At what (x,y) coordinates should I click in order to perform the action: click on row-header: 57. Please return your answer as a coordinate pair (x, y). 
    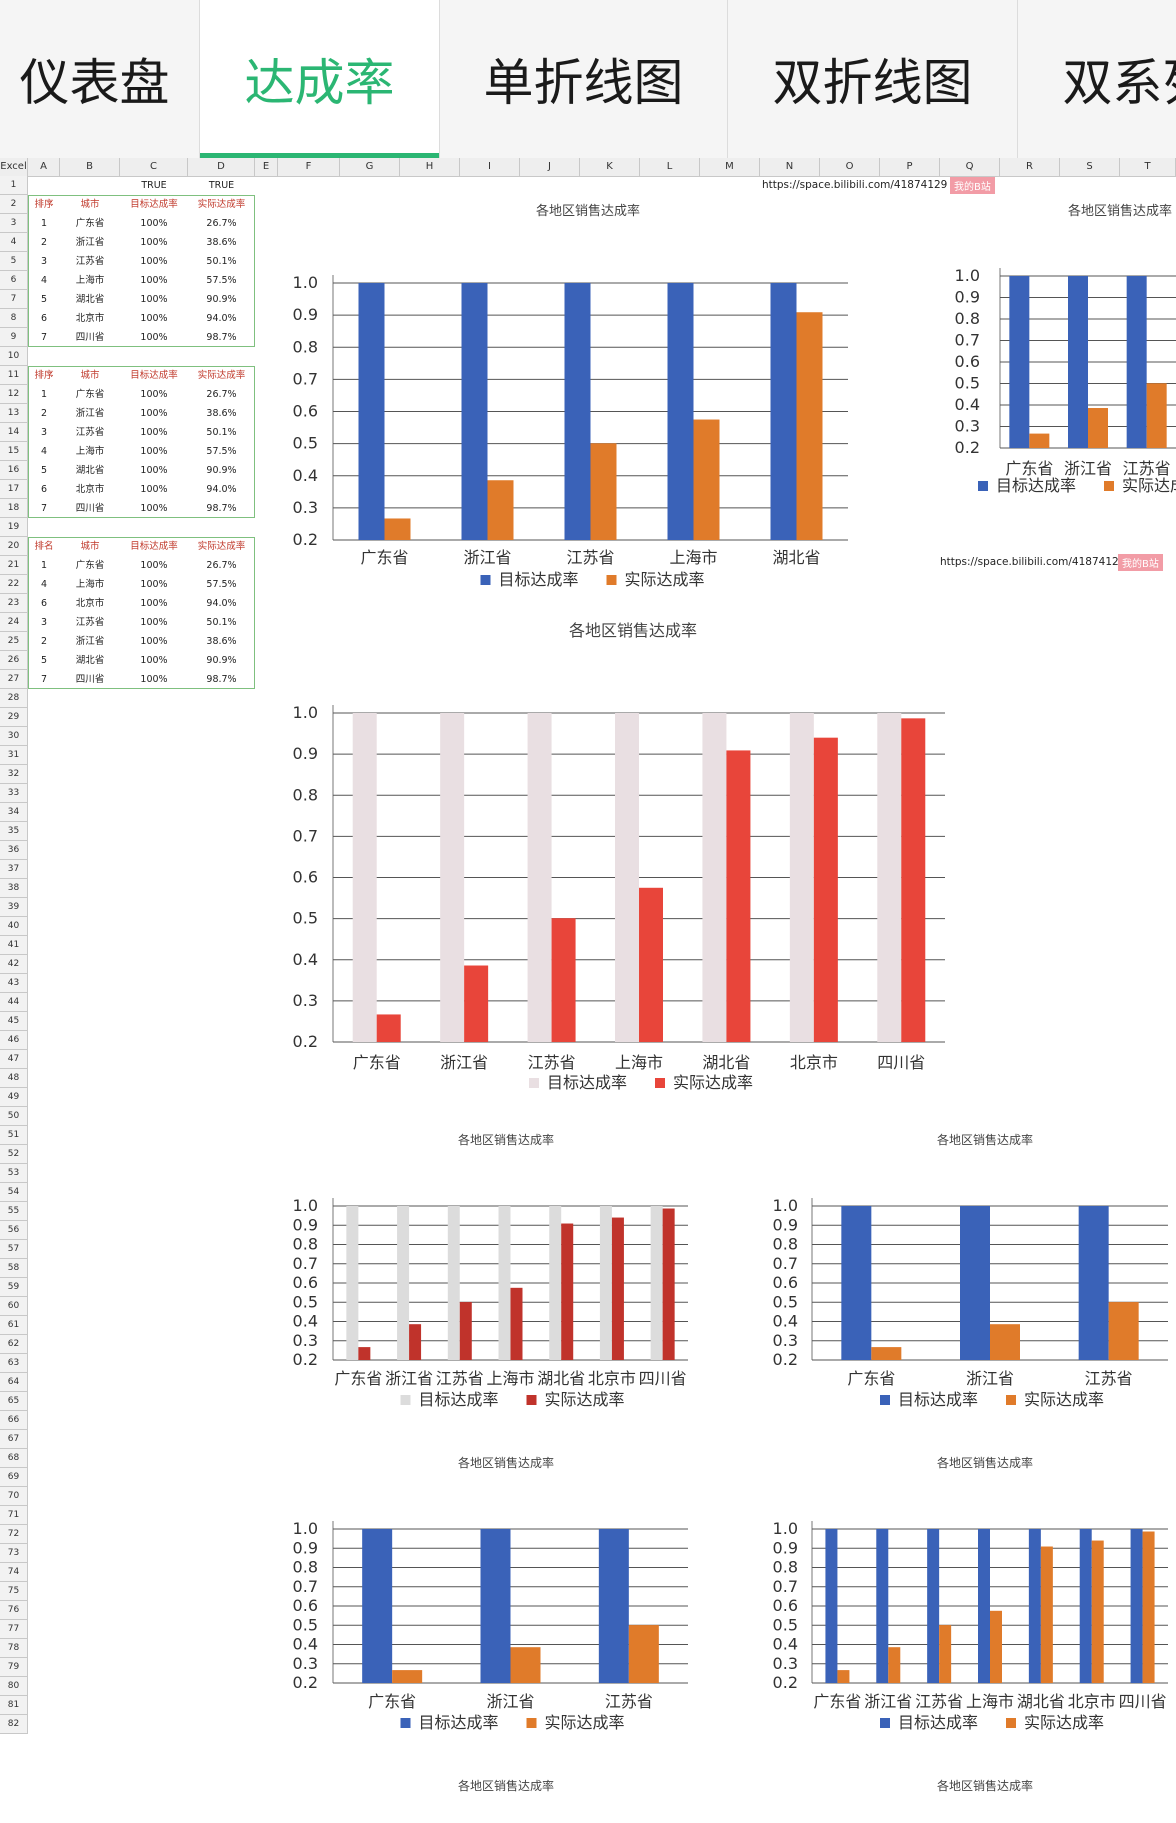
    Looking at the image, I should click on (14, 1249).